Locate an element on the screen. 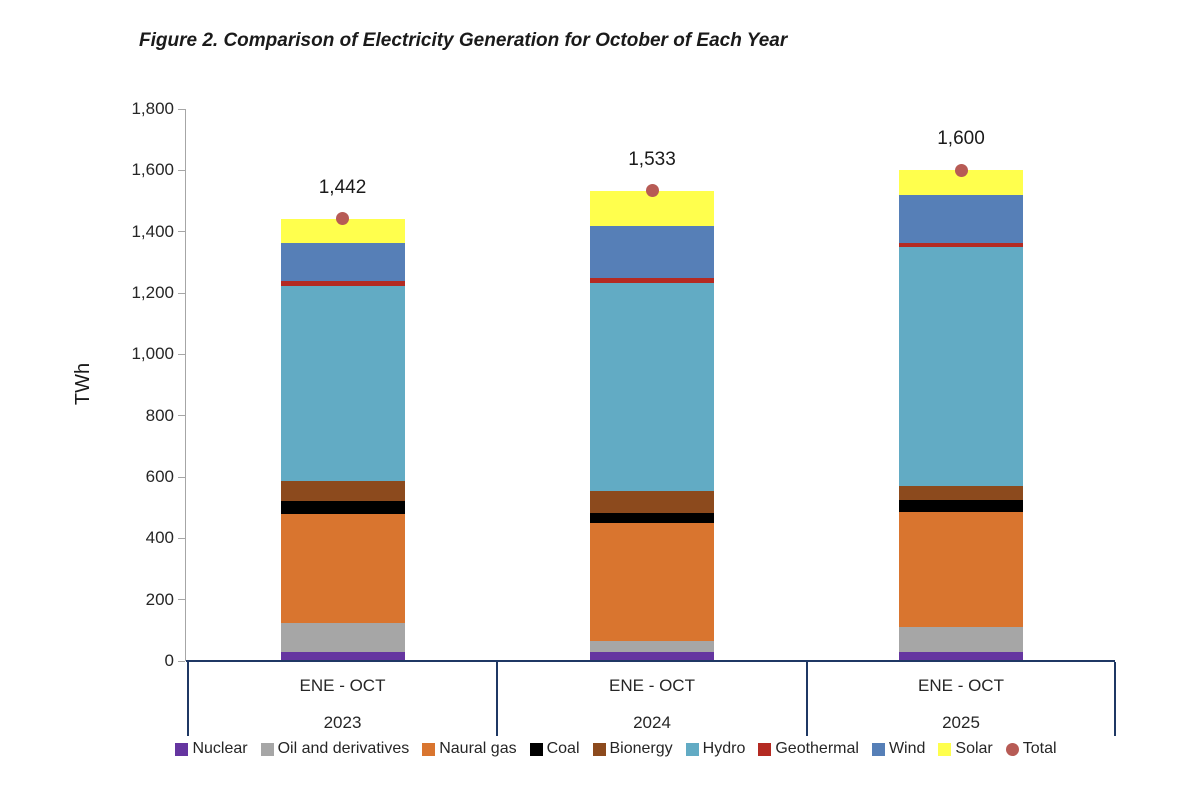 The width and height of the screenshot is (1194, 789). category-year-label: 2023 is located at coordinates (342, 722).